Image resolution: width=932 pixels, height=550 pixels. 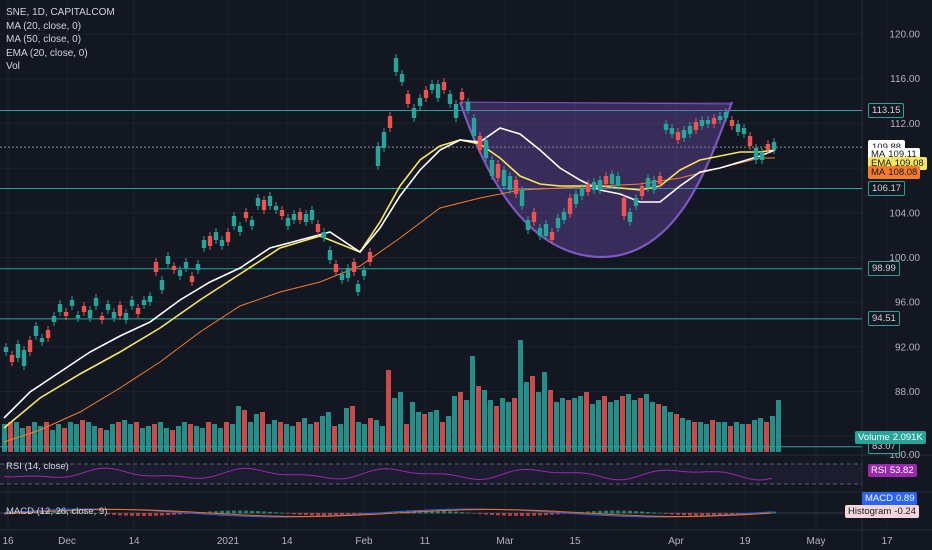 I want to click on legend-ema20: EMA (20, close, 0), so click(x=47, y=53).